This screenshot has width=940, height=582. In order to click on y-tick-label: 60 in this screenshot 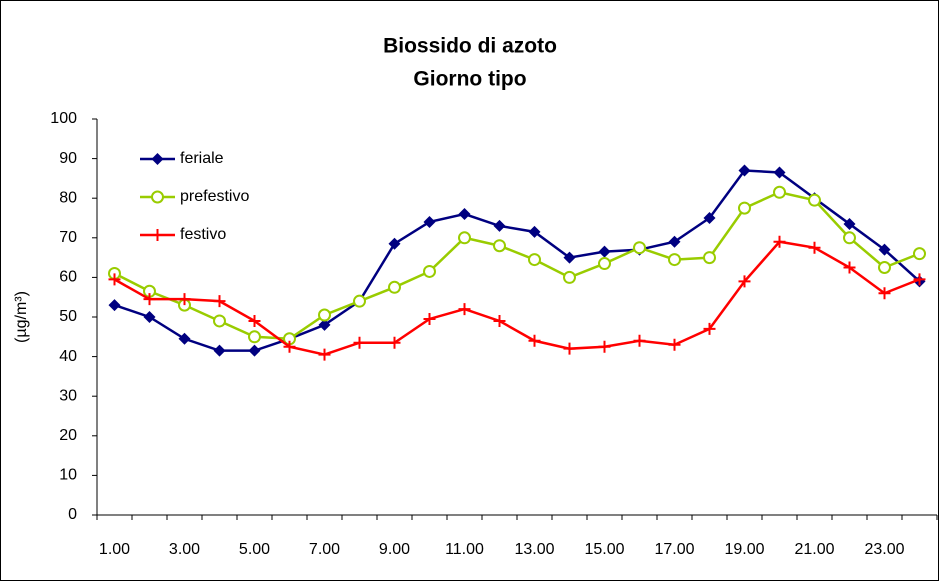, I will do `click(68, 277)`.